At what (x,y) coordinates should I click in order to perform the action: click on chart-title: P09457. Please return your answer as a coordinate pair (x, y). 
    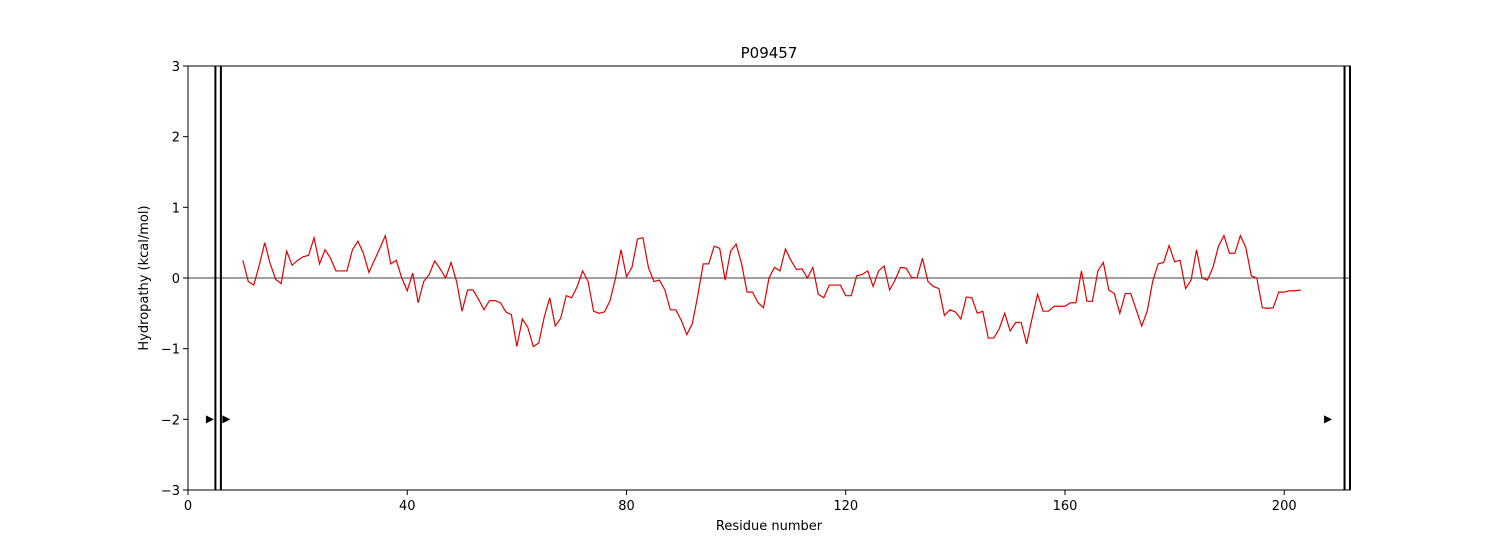
    Looking at the image, I should click on (769, 53).